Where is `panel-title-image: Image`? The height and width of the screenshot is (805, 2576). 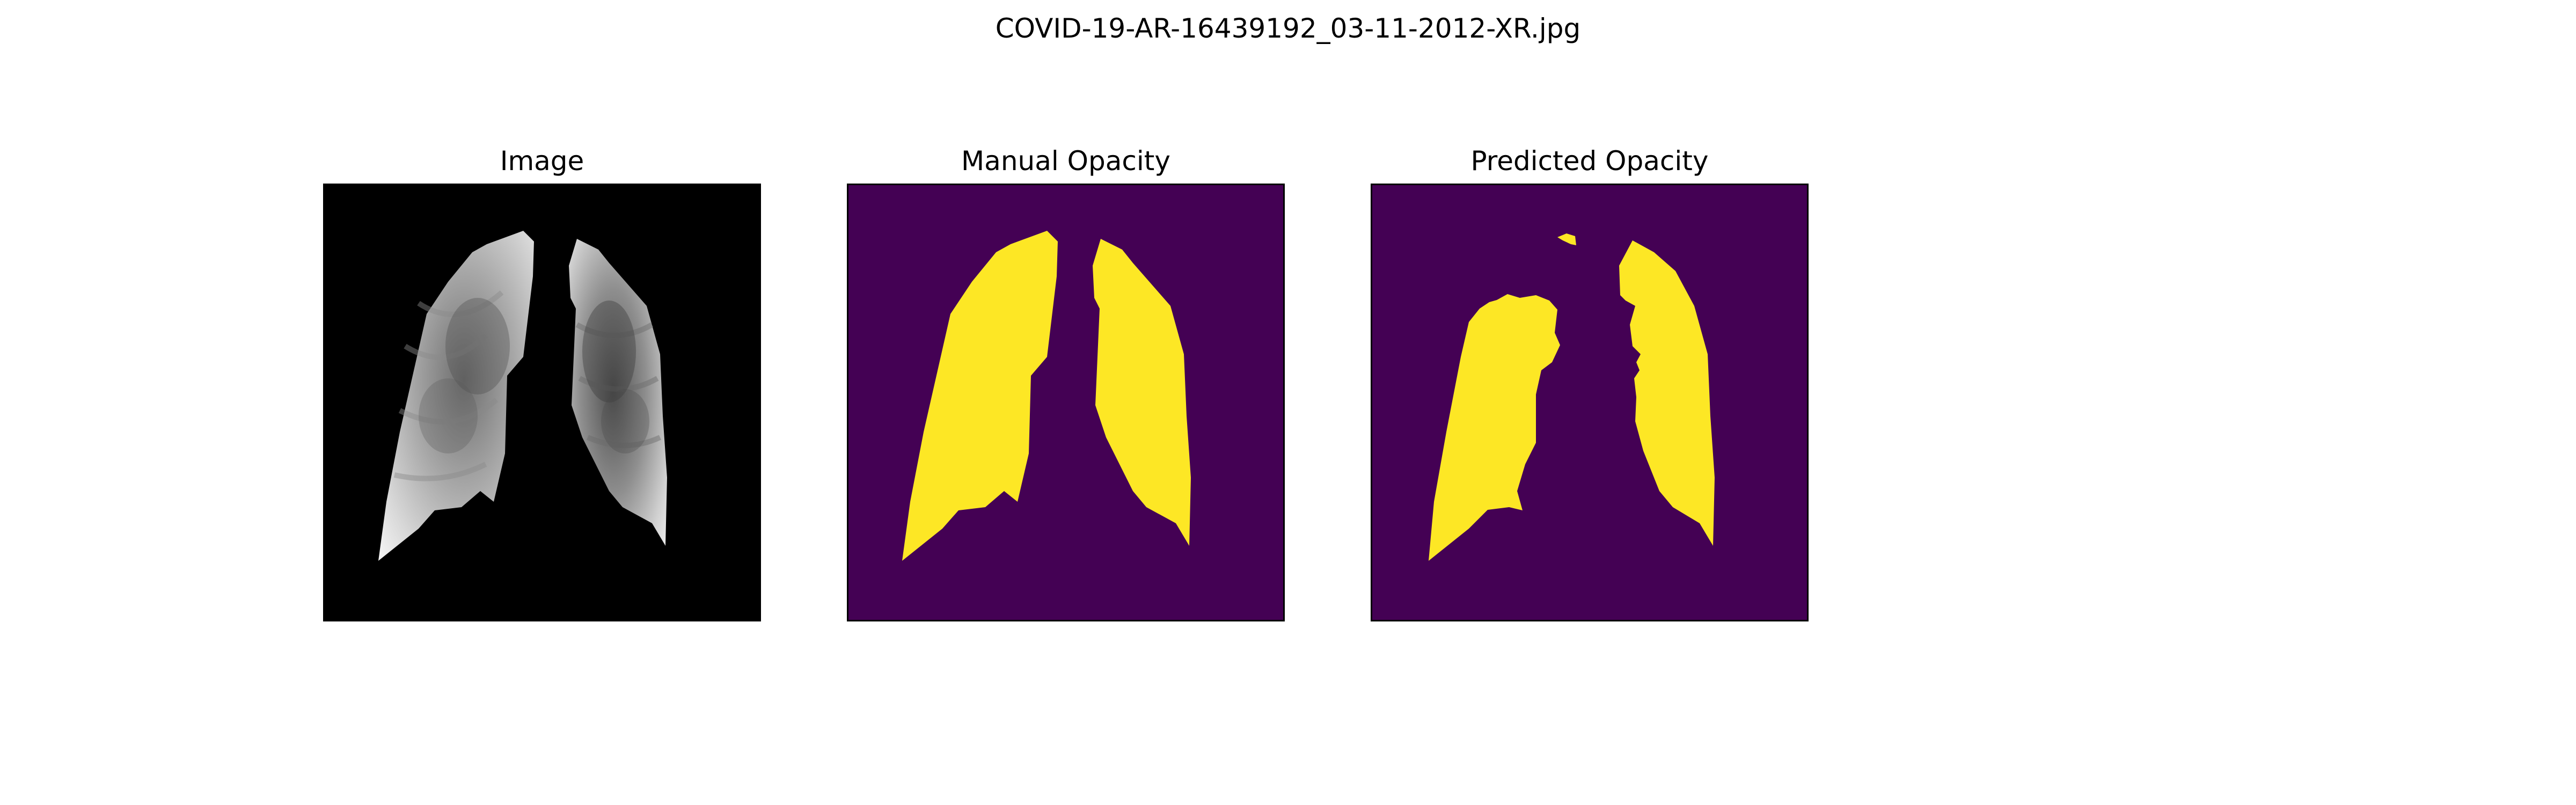
panel-title-image: Image is located at coordinates (542, 161).